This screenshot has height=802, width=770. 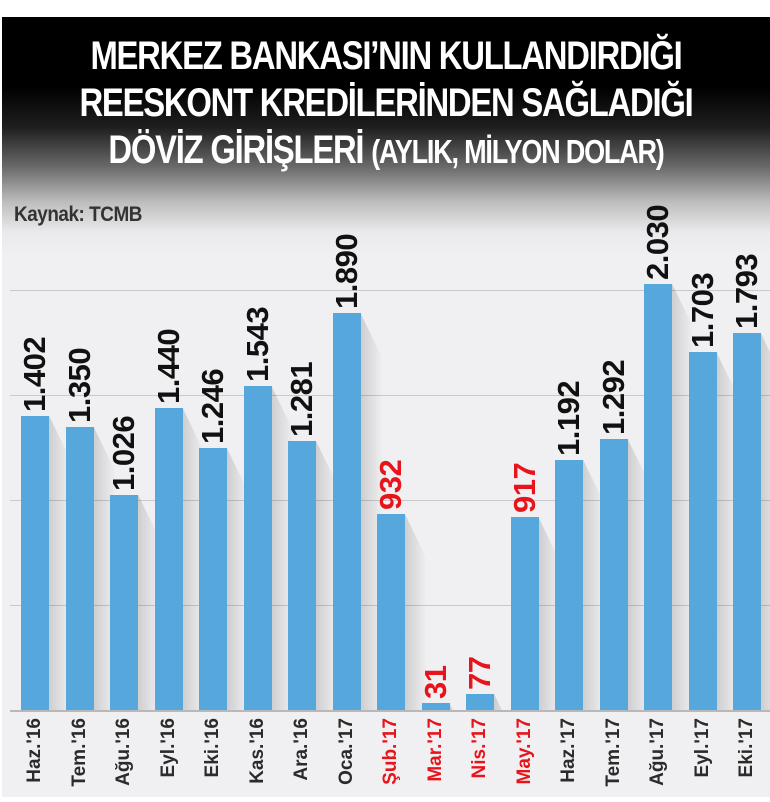 I want to click on bar-value-label: 917, so click(x=524, y=488).